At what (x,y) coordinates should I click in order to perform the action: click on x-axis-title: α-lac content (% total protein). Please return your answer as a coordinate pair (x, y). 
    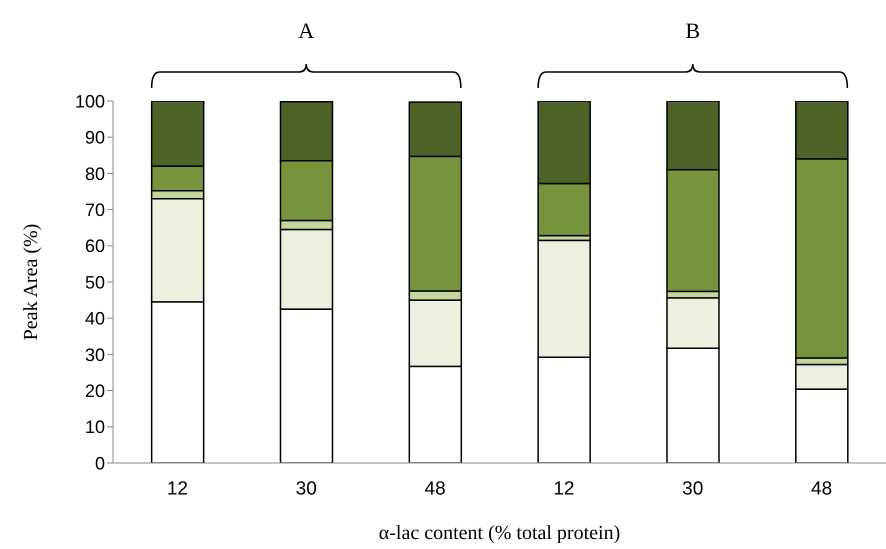
    Looking at the image, I should click on (499, 533).